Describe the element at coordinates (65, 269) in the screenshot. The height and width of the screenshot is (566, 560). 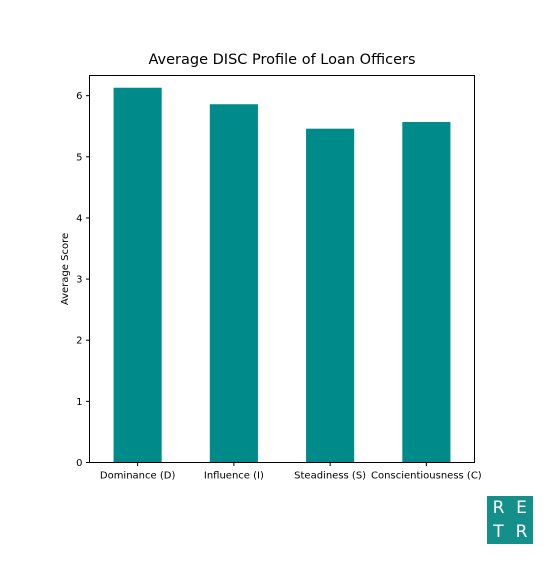
I see `y-axis-label: Average Score` at that location.